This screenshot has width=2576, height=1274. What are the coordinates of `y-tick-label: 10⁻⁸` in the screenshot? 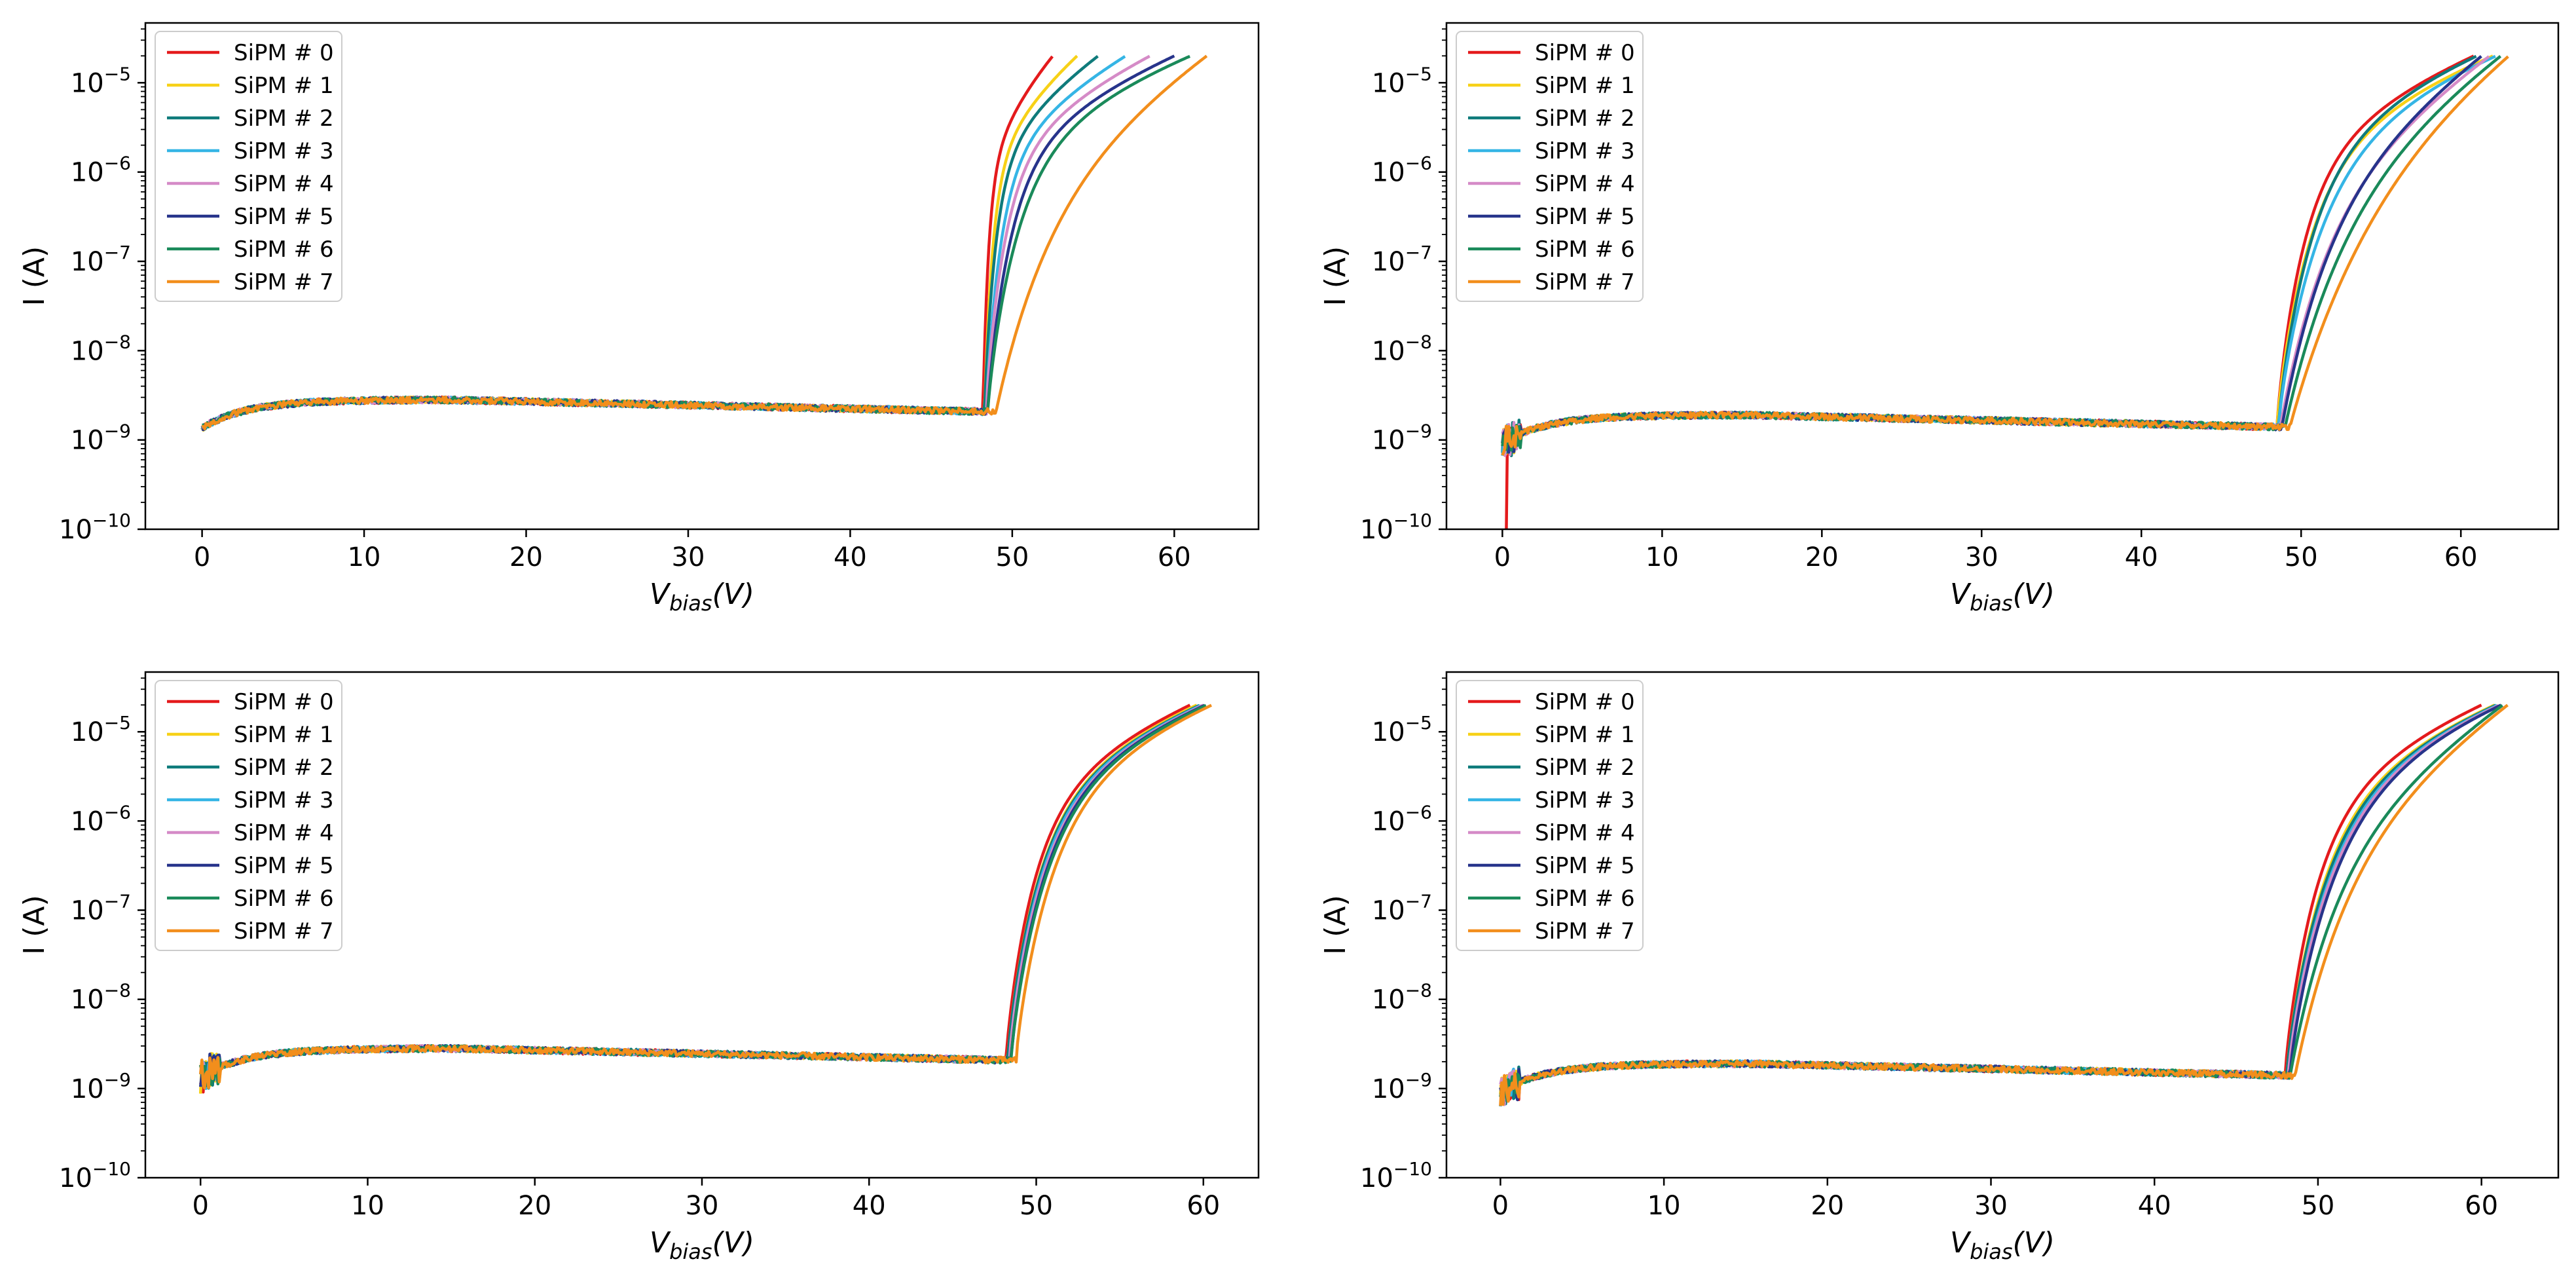 It's located at (1402, 348).